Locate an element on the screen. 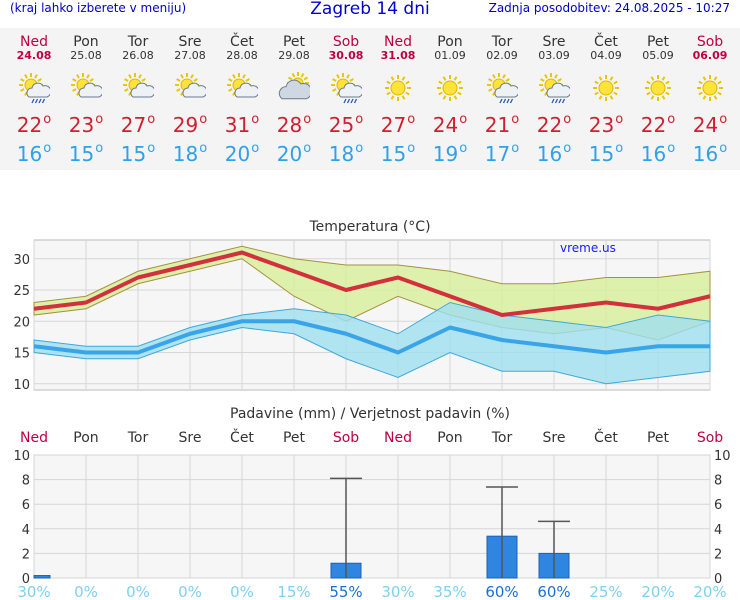  max-temperature-value: 28 is located at coordinates (289, 125).